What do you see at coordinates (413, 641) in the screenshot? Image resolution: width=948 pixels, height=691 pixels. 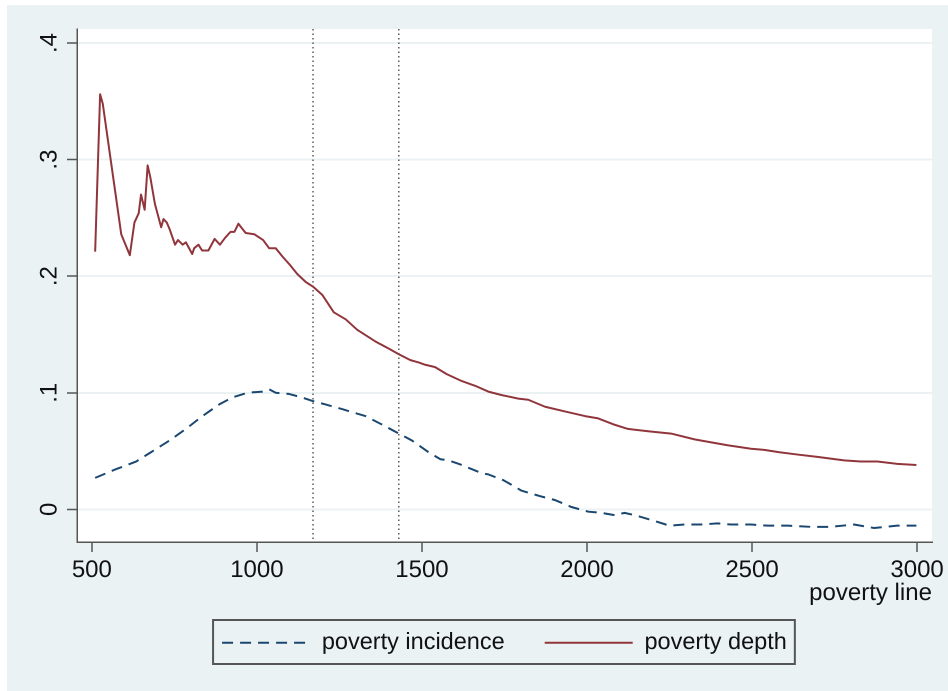 I see `legend-label: poverty incidence` at bounding box center [413, 641].